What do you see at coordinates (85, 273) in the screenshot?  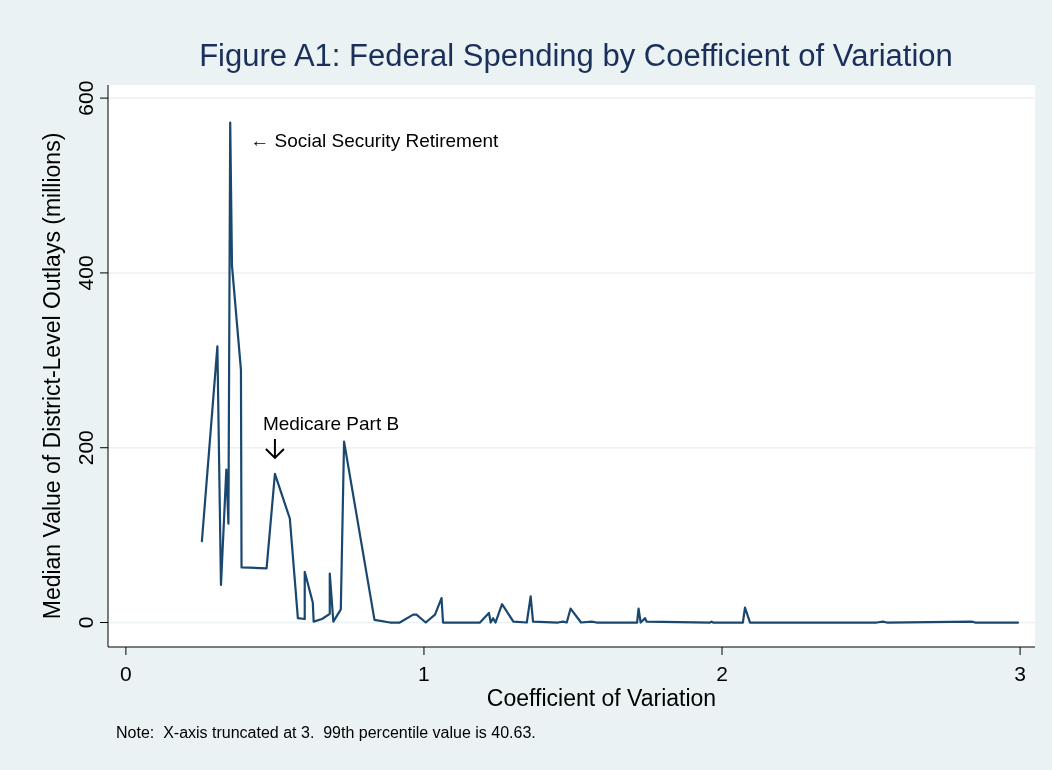 I see `y-tick-label: 400` at bounding box center [85, 273].